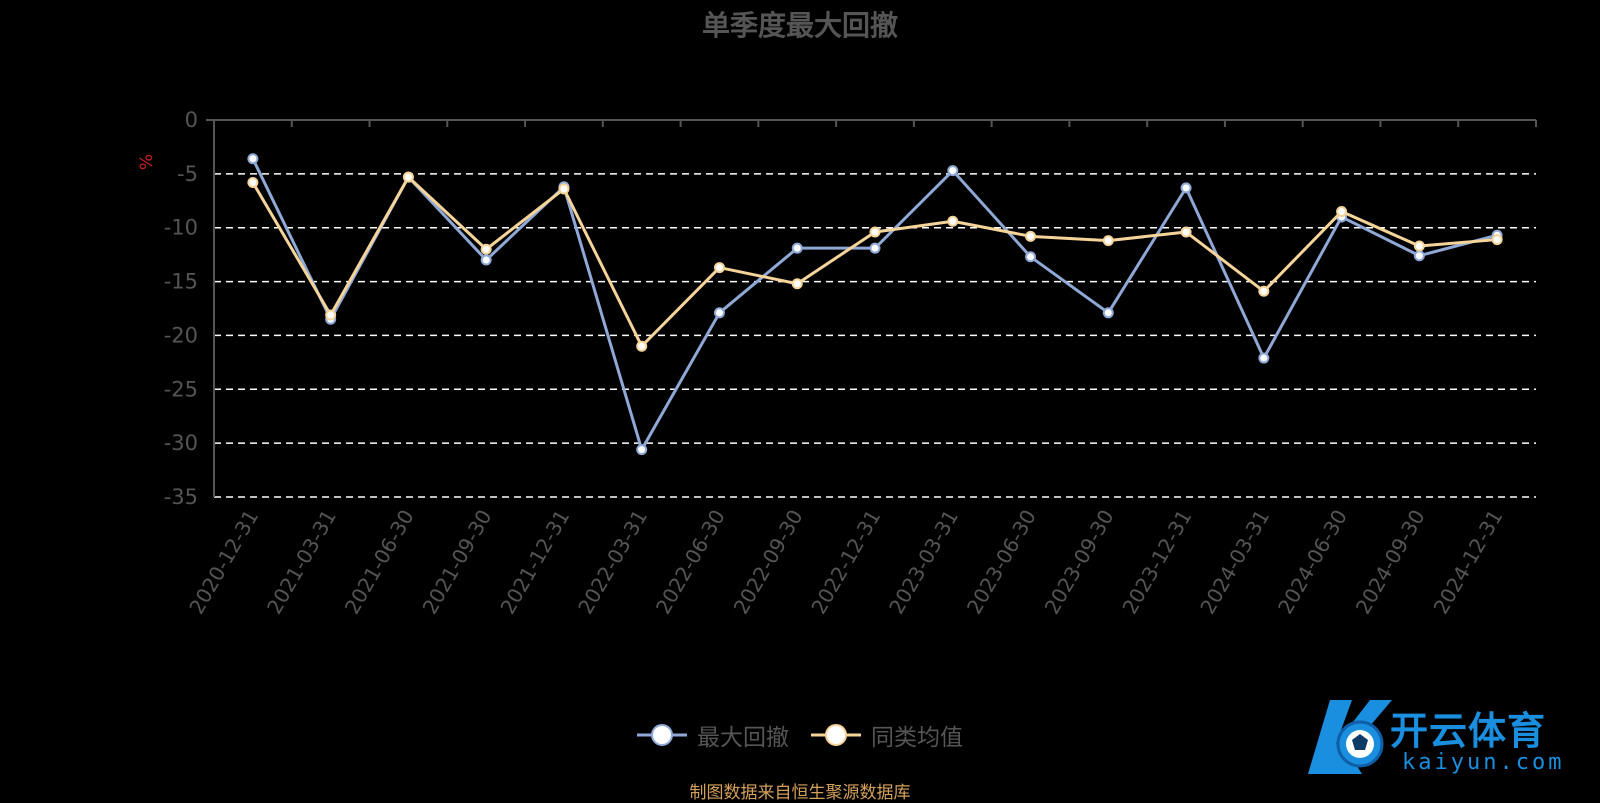  Describe the element at coordinates (799, 25) in the screenshot. I see `chart-title: 单季度最大回撤` at that location.